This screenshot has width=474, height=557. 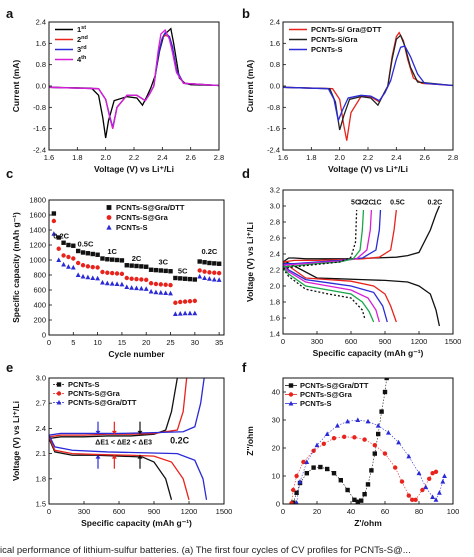 What do you see at coordinates (9, 367) in the screenshot?
I see `panel-letter: e` at bounding box center [9, 367].